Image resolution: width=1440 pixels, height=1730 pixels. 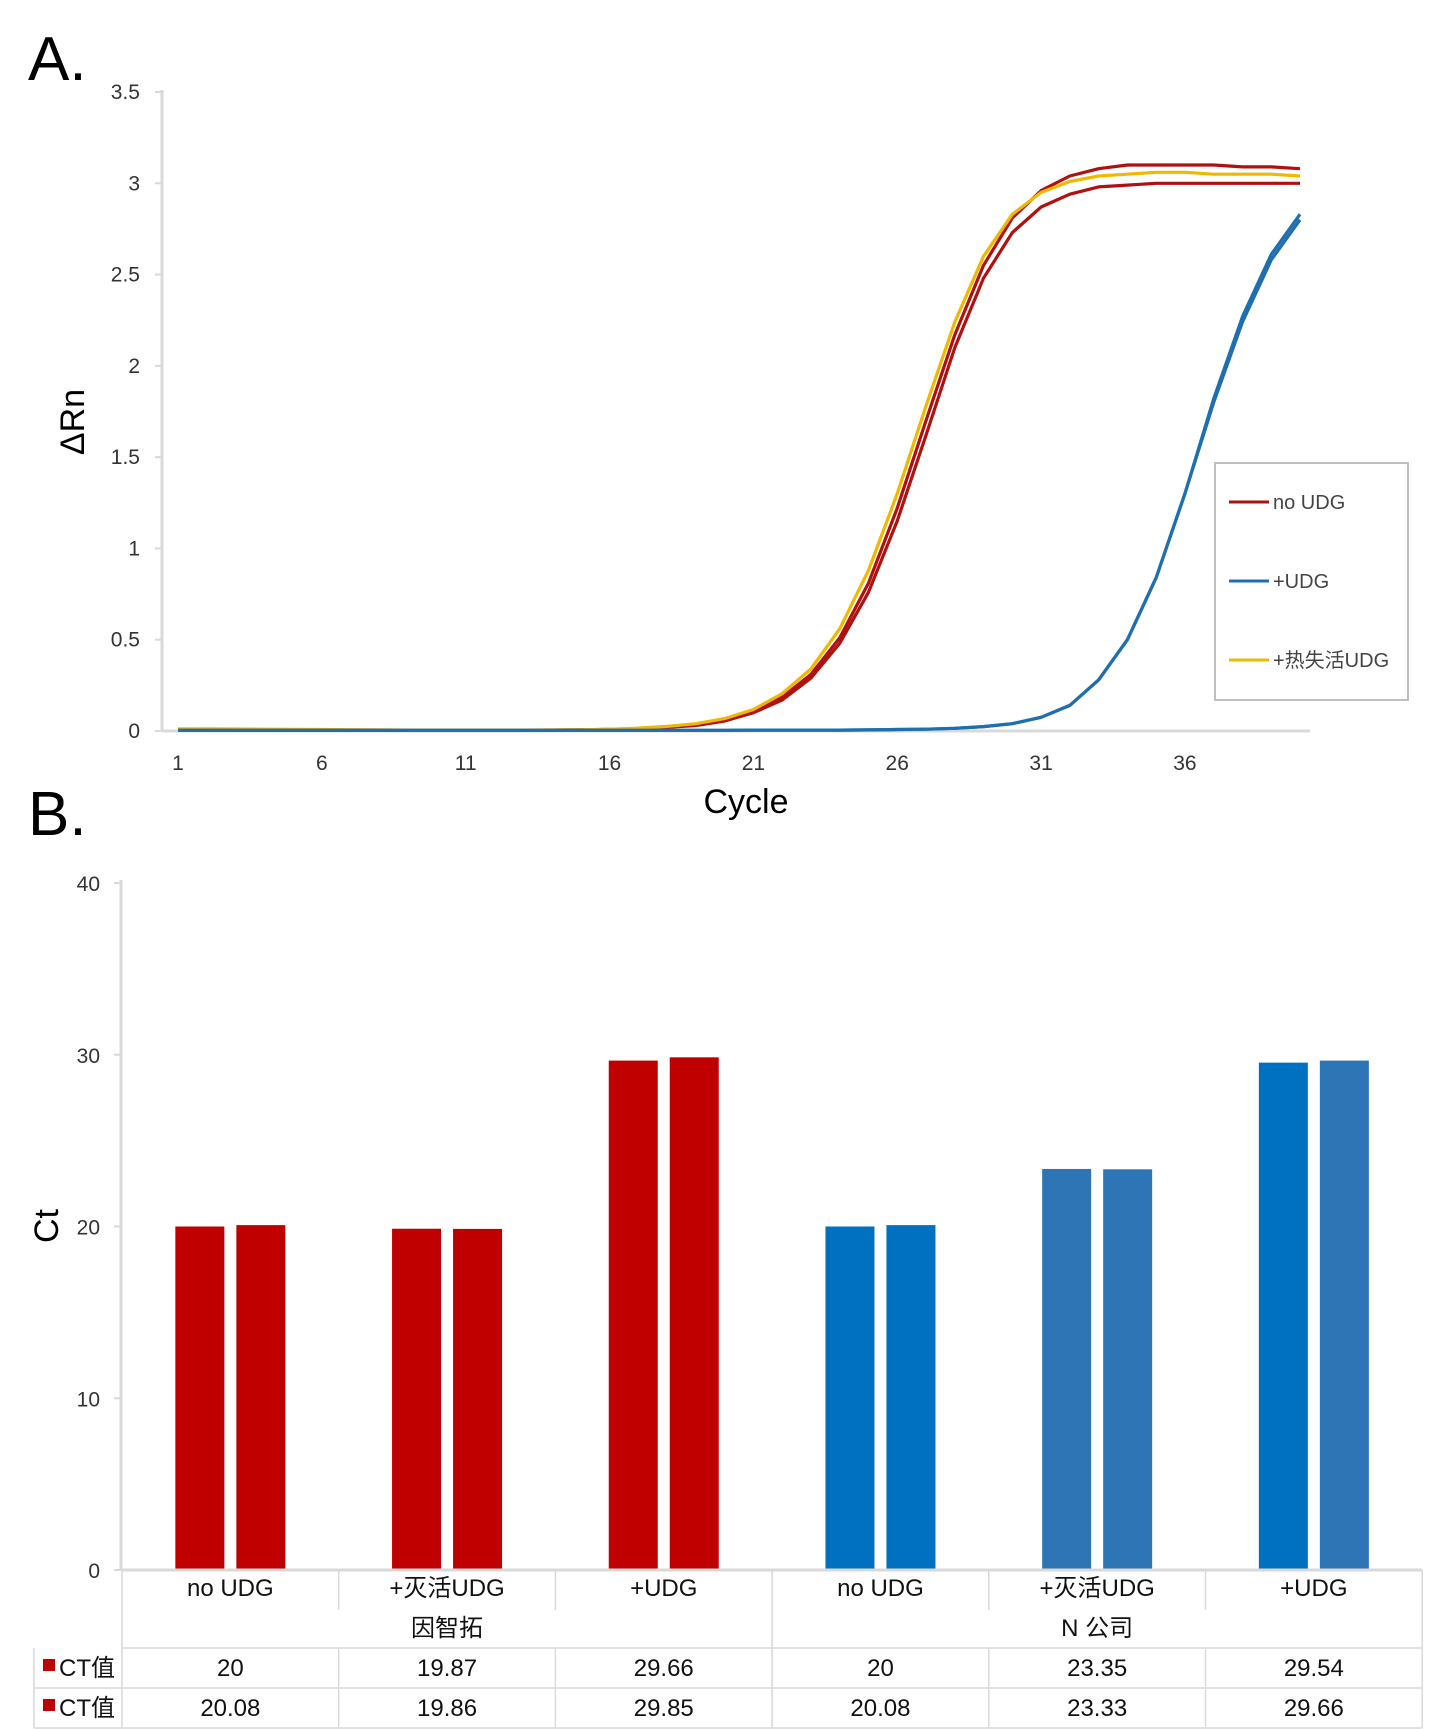 I want to click on y-tick-label: 3, so click(x=134, y=183).